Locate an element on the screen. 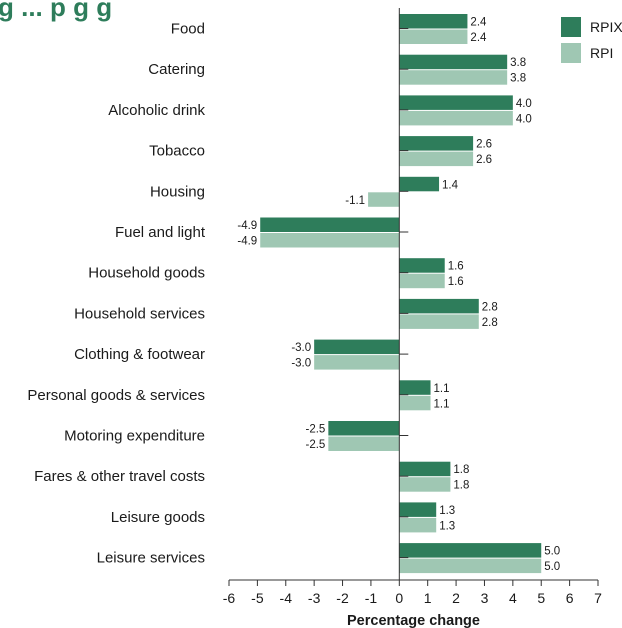 This screenshot has height=628, width=622. data-label-rpix: 5.0 is located at coordinates (552, 552).